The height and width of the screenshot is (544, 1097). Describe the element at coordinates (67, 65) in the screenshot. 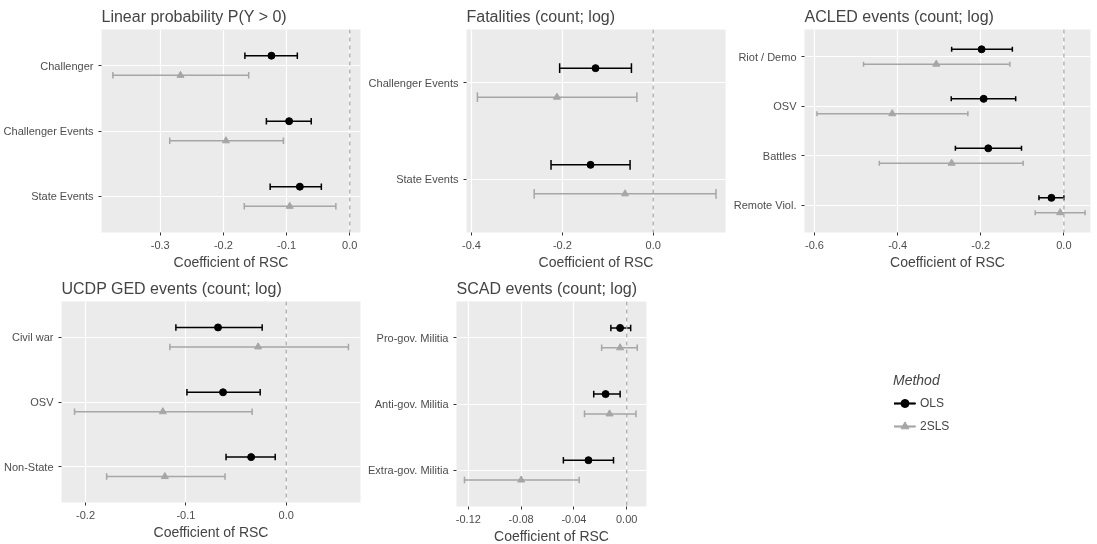

I see `y-tick-label: Challenger` at that location.